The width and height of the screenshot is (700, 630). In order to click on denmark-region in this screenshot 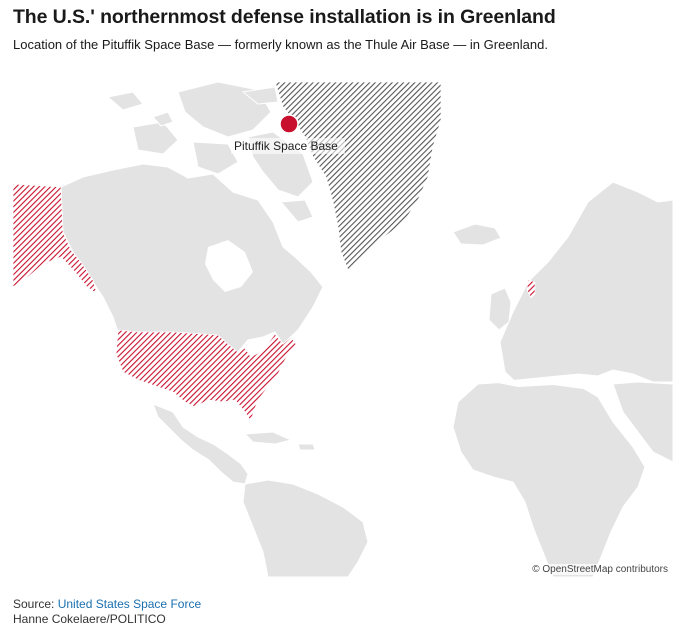, I will do `click(531, 289)`.